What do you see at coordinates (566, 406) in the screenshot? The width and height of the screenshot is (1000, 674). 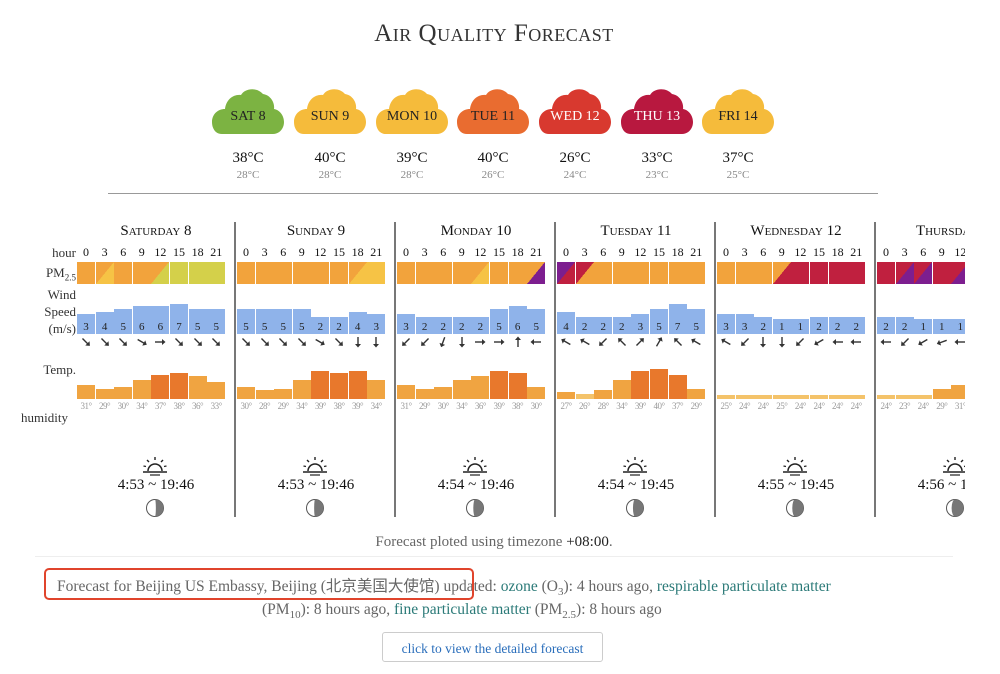 I see `temp-value: 27°` at bounding box center [566, 406].